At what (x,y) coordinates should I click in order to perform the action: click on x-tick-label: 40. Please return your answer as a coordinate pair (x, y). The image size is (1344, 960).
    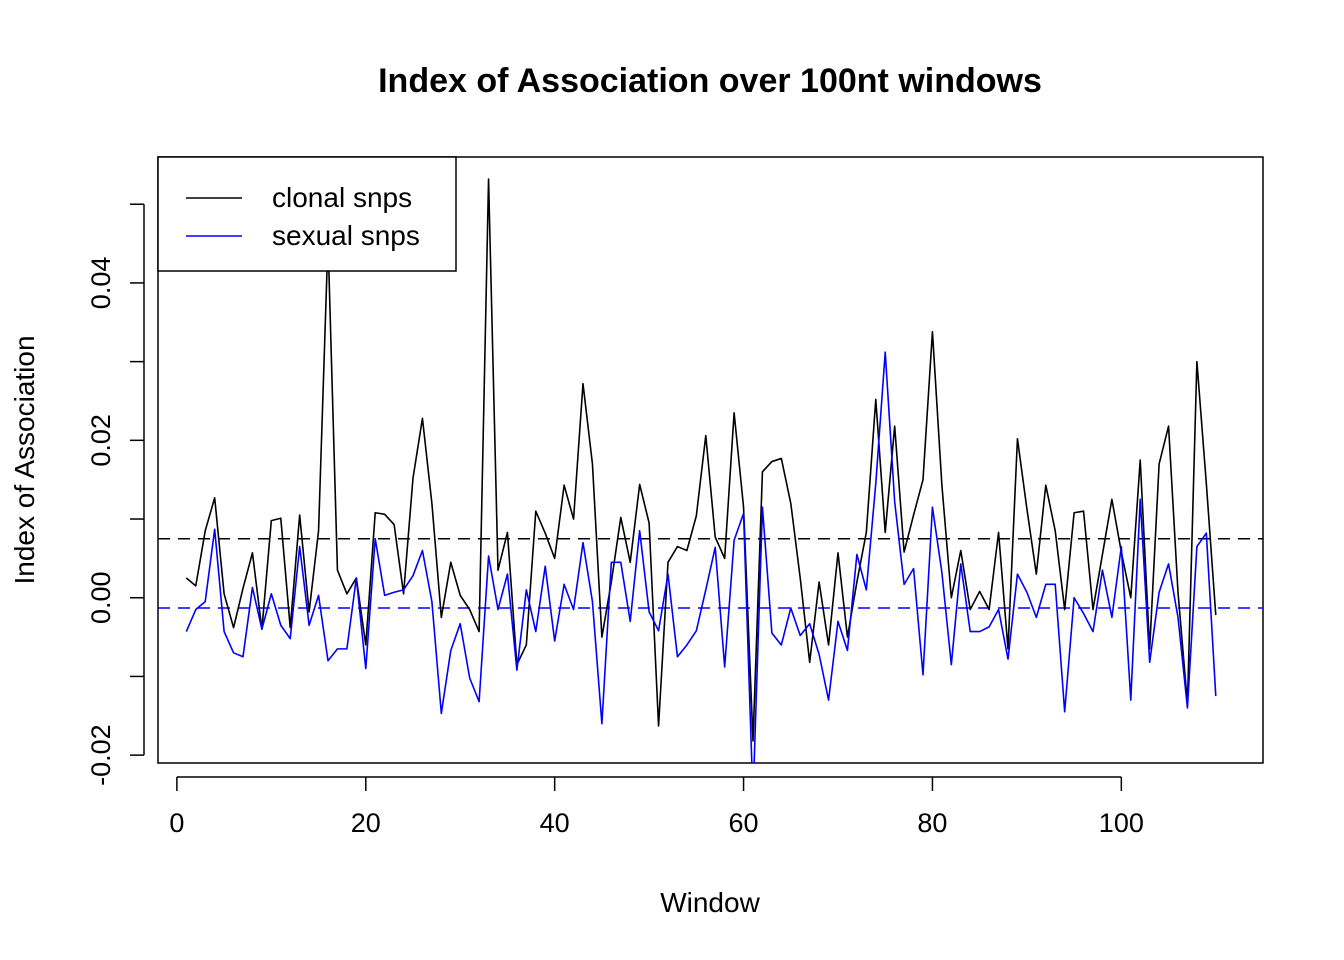
    Looking at the image, I should click on (555, 823).